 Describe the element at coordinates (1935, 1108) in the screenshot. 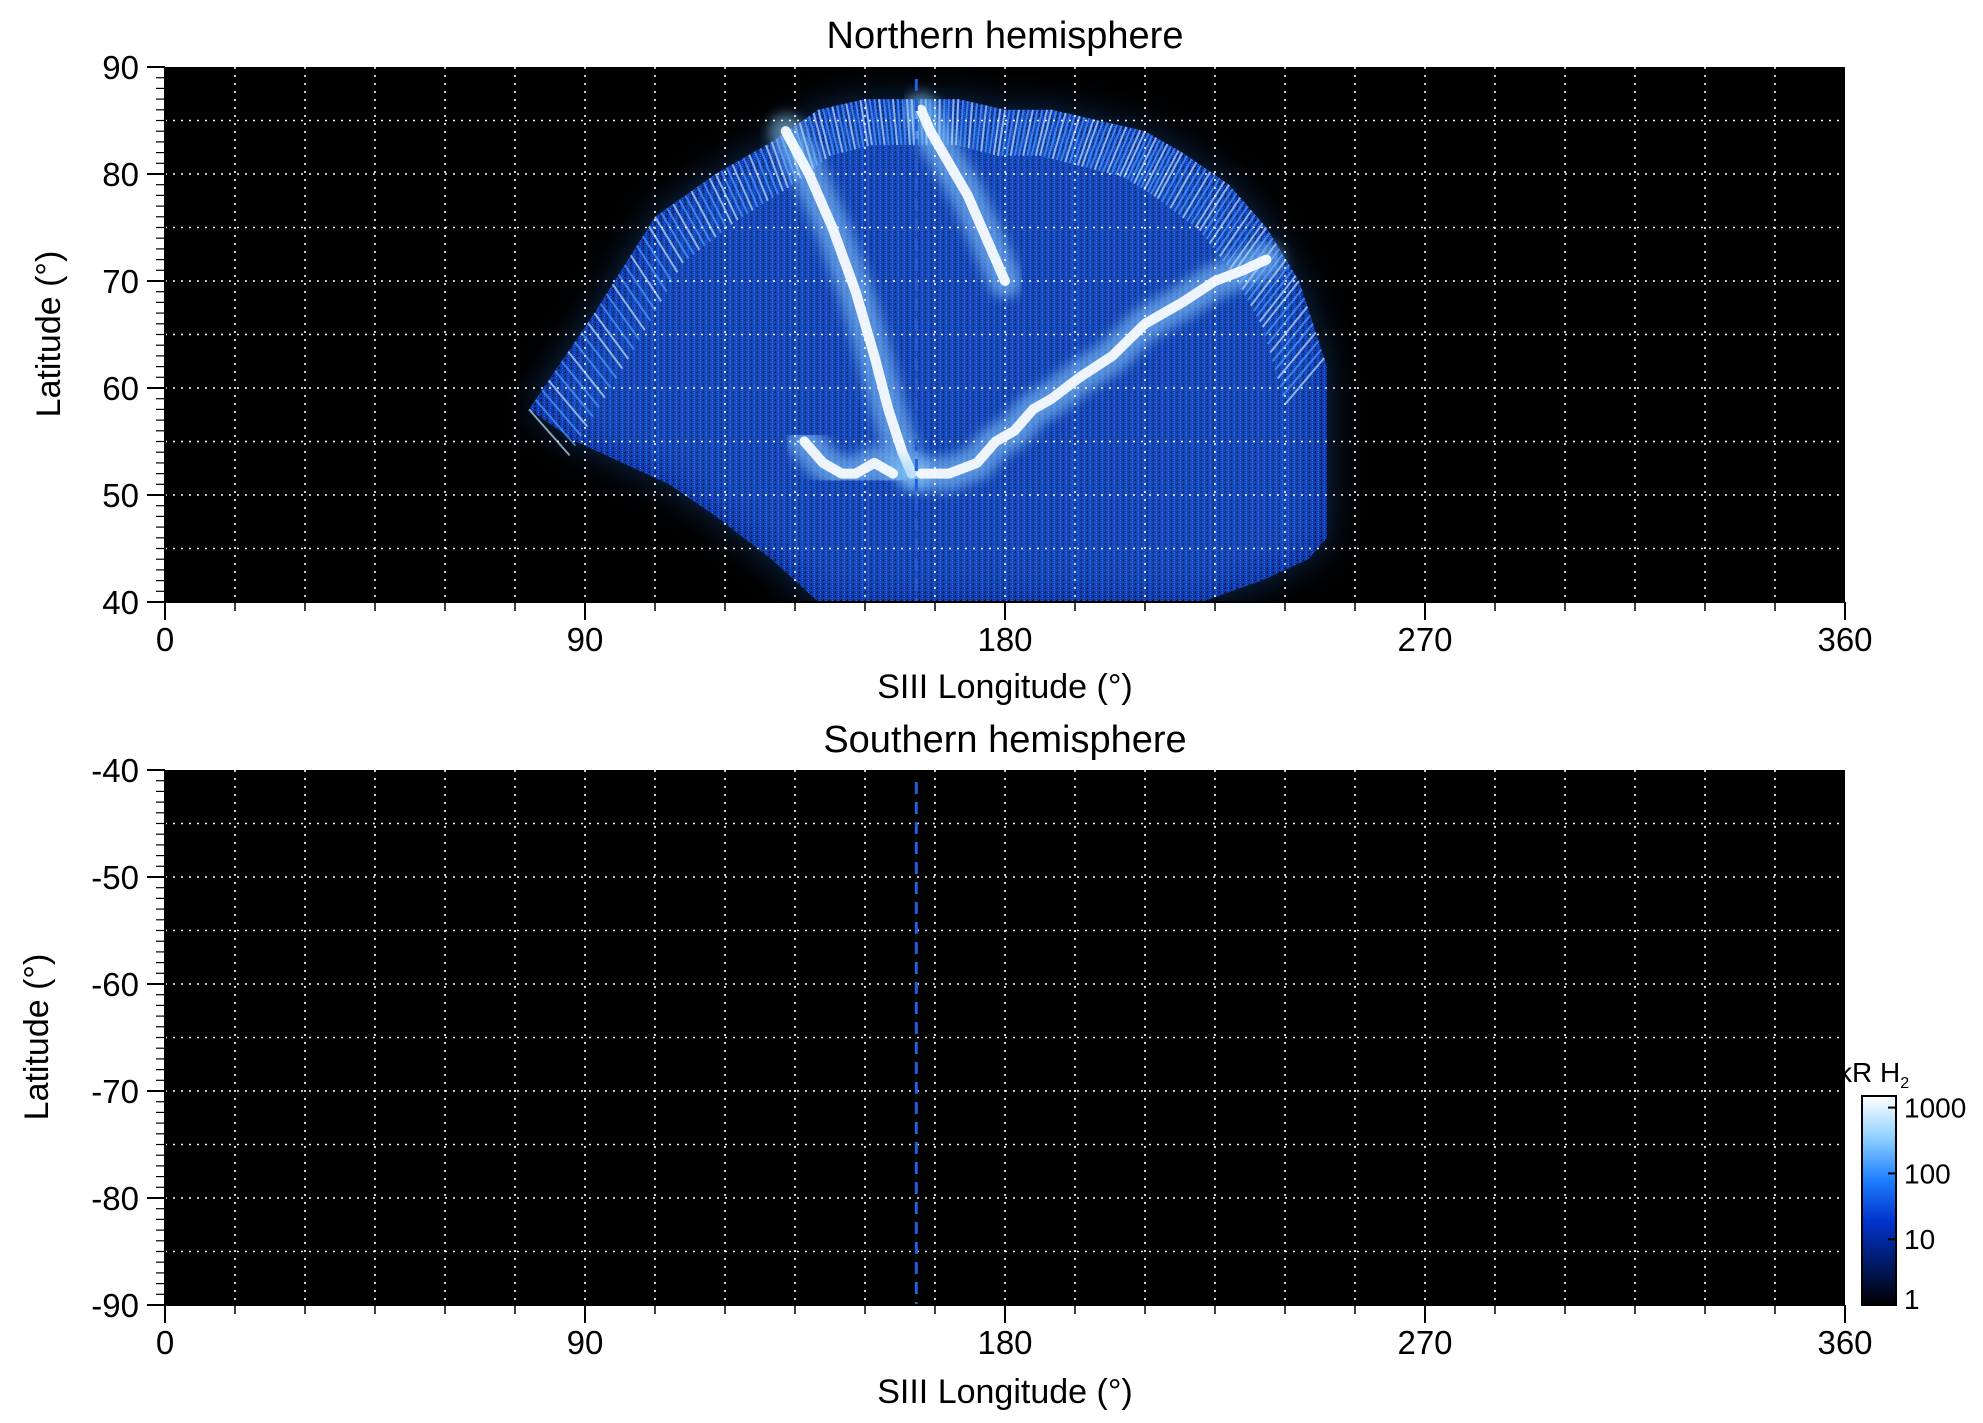

I see `colorbar-tick-label: 1000` at that location.